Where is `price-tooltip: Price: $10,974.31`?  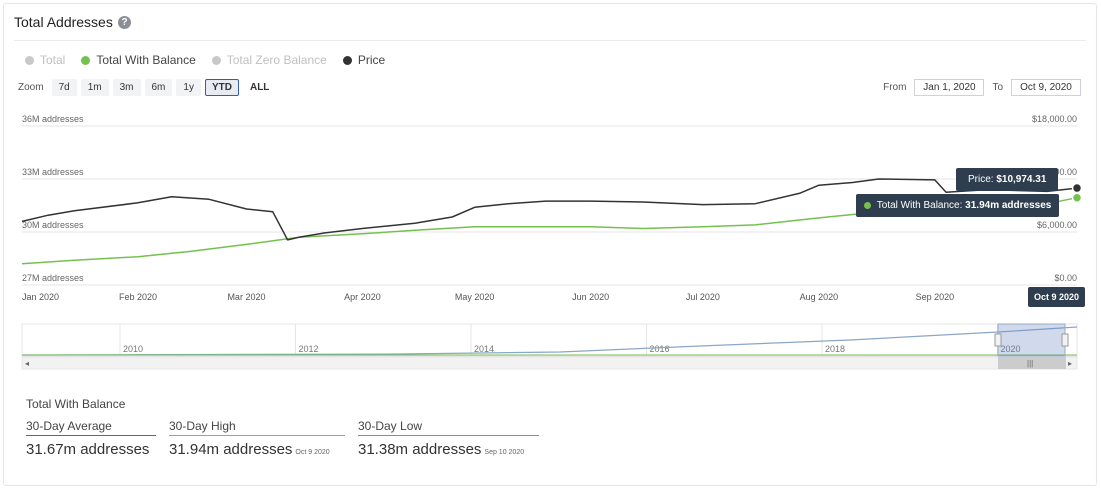 price-tooltip: Price: $10,974.31 is located at coordinates (1007, 179).